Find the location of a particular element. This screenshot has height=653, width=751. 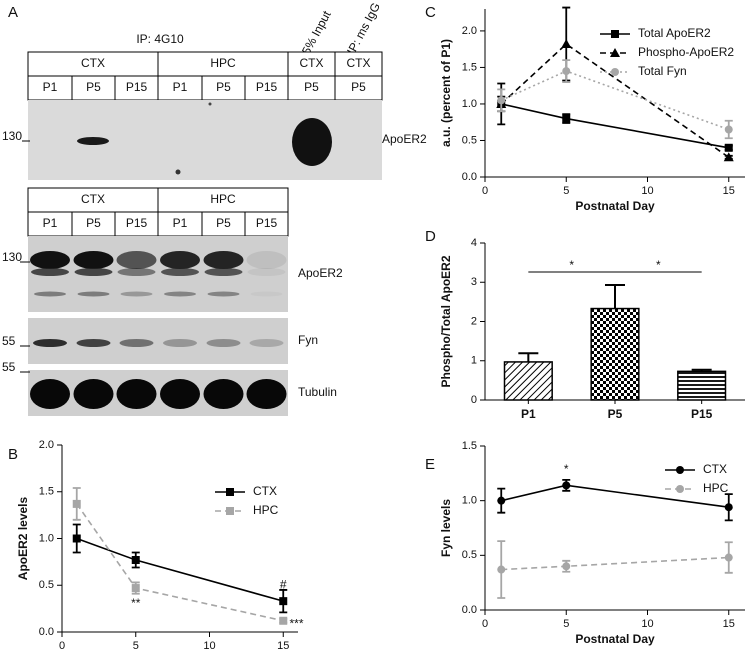

x-axis-title: Postnatal Day is located at coordinates (615, 206).